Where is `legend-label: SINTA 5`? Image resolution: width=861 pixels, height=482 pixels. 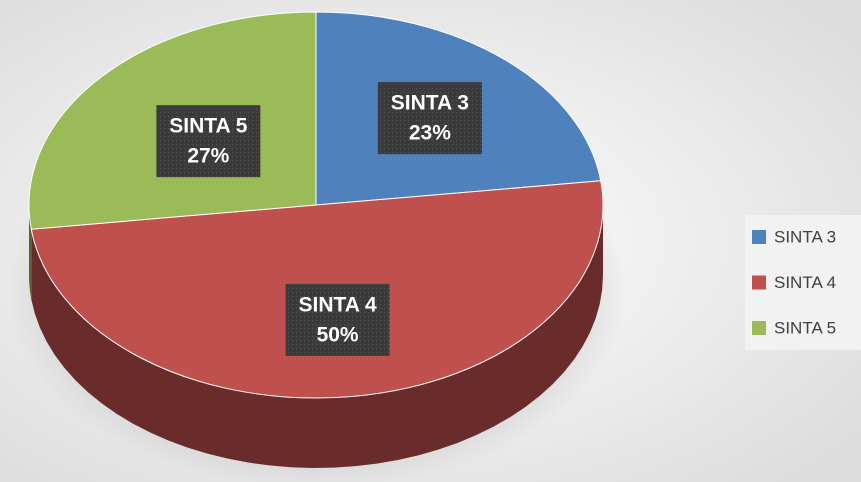
legend-label: SINTA 5 is located at coordinates (805, 327).